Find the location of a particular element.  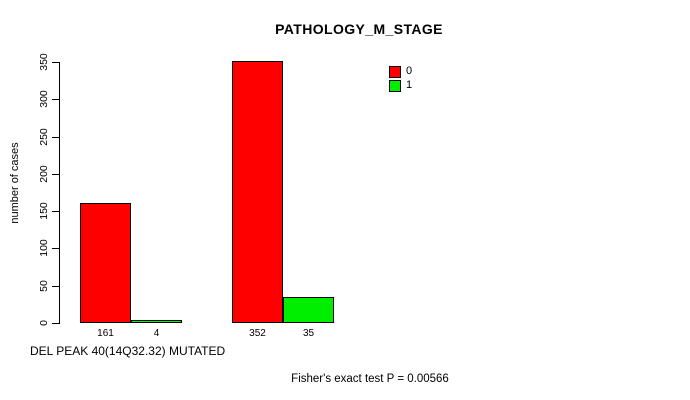

y-axis-tick-label: 300 is located at coordinates (44, 99).